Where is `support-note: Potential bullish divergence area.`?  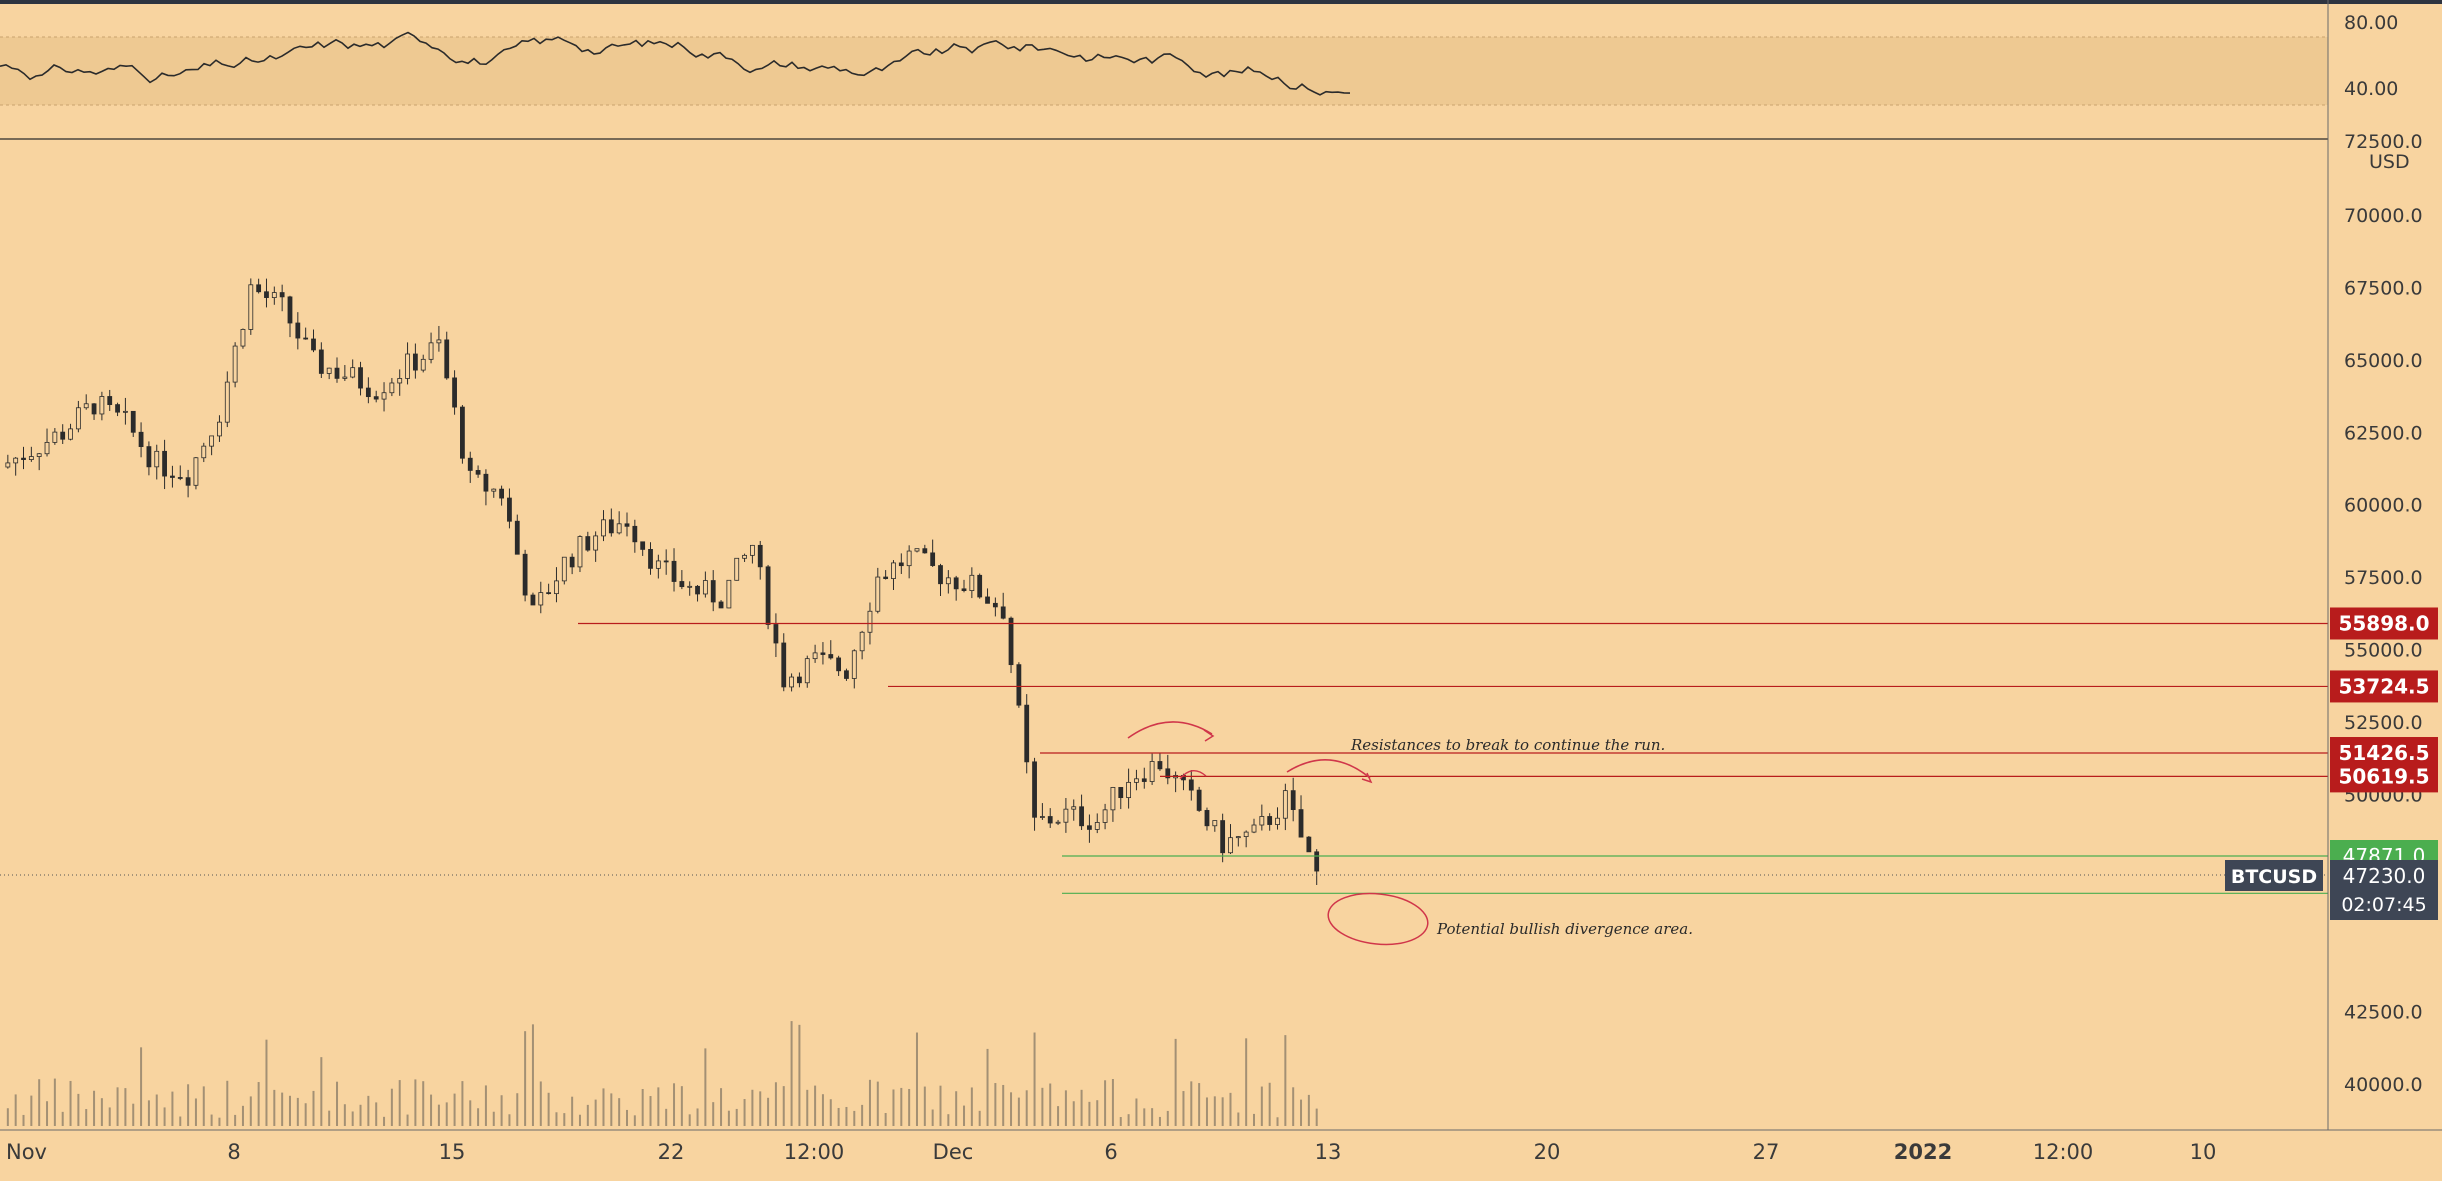
support-note: Potential bullish divergence area. is located at coordinates (1564, 929).